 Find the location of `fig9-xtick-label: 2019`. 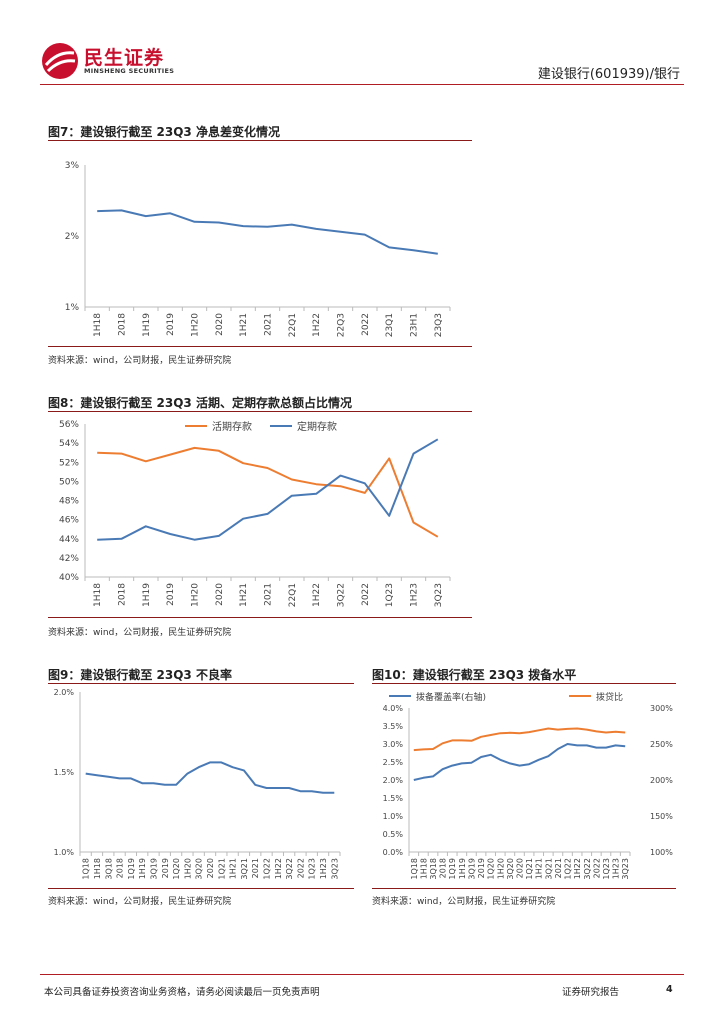

fig9-xtick-label: 2019 is located at coordinates (165, 868).